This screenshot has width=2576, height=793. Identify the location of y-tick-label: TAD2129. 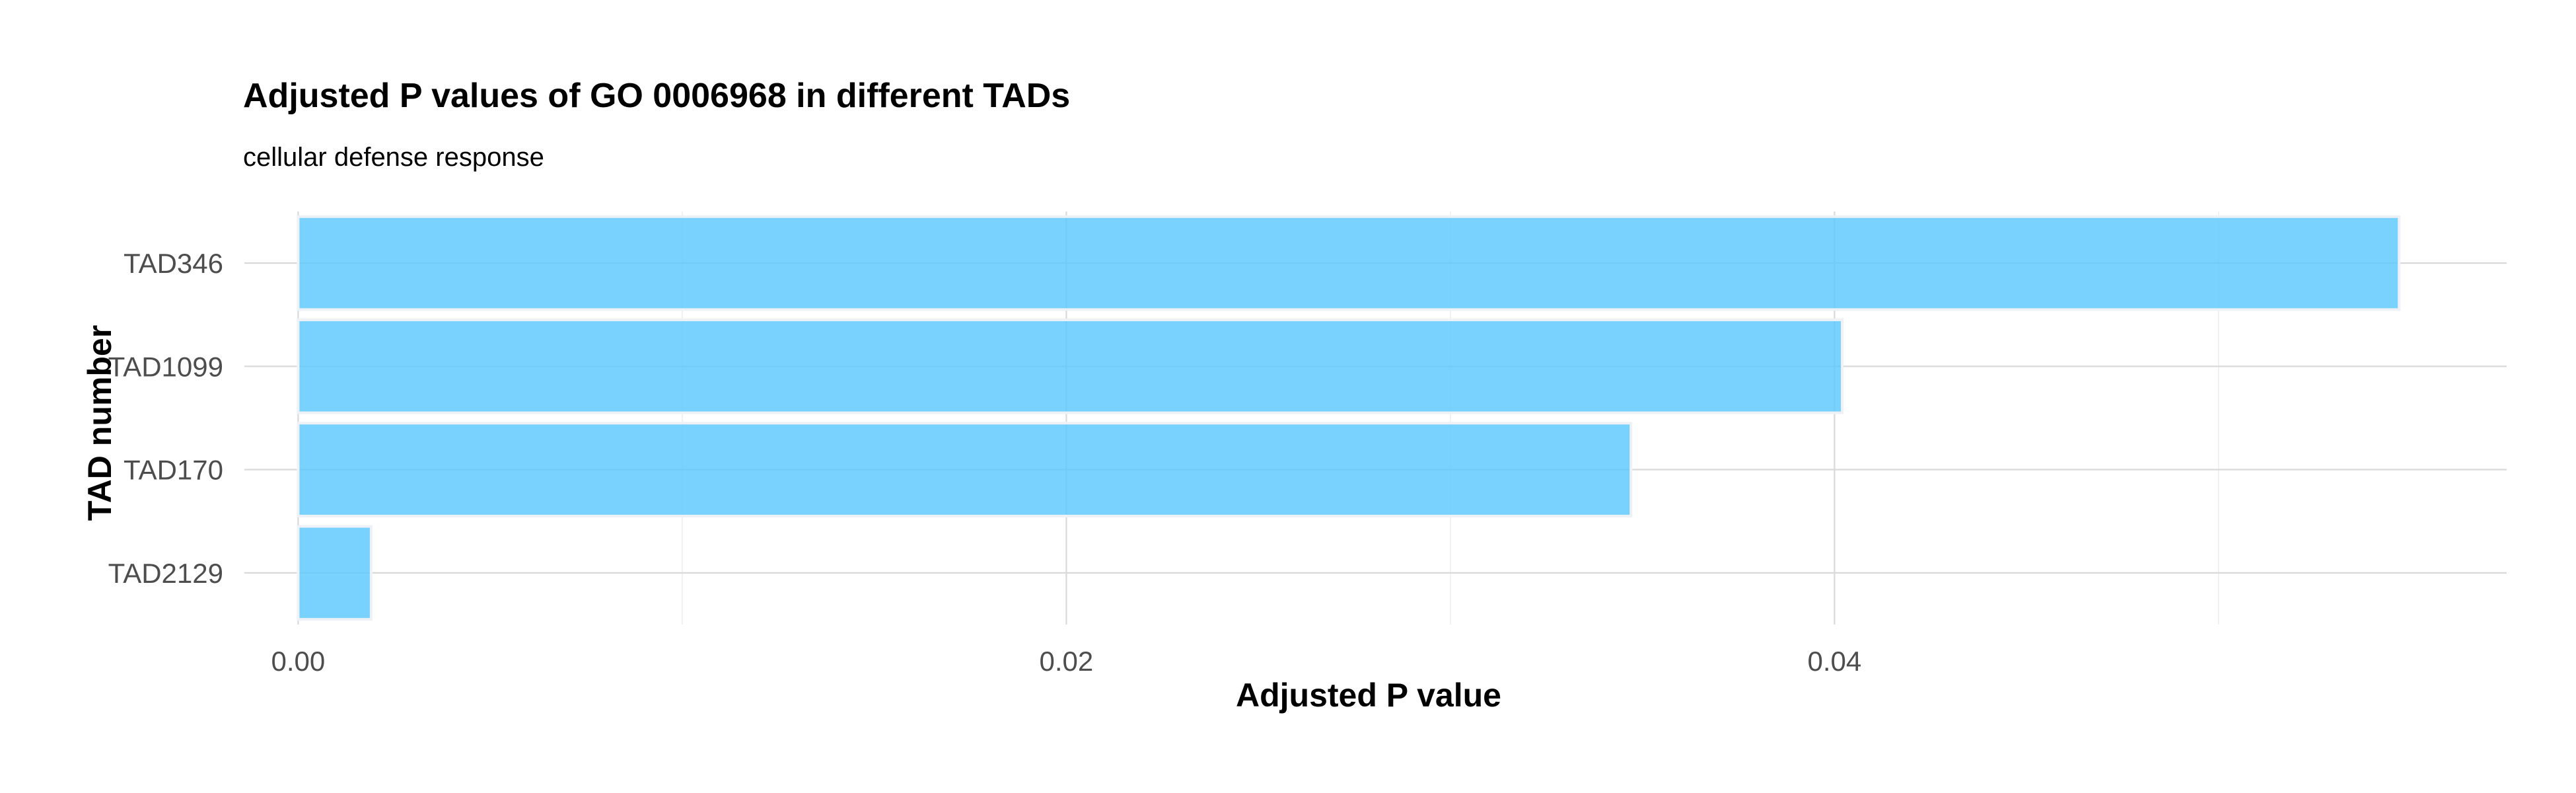
(166, 573).